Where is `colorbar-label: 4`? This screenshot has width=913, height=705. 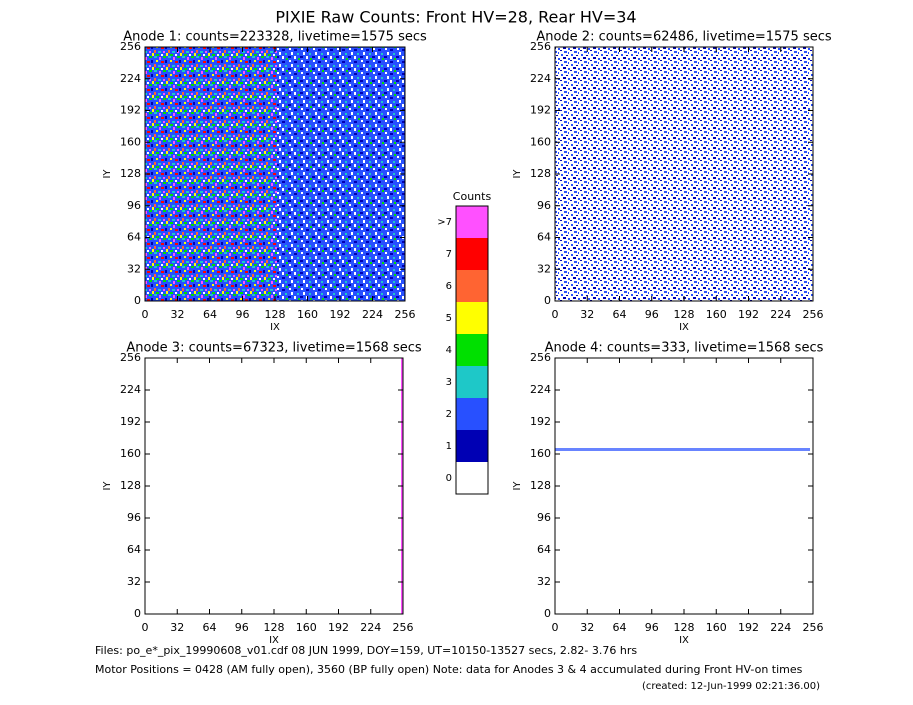 colorbar-label: 4 is located at coordinates (449, 350).